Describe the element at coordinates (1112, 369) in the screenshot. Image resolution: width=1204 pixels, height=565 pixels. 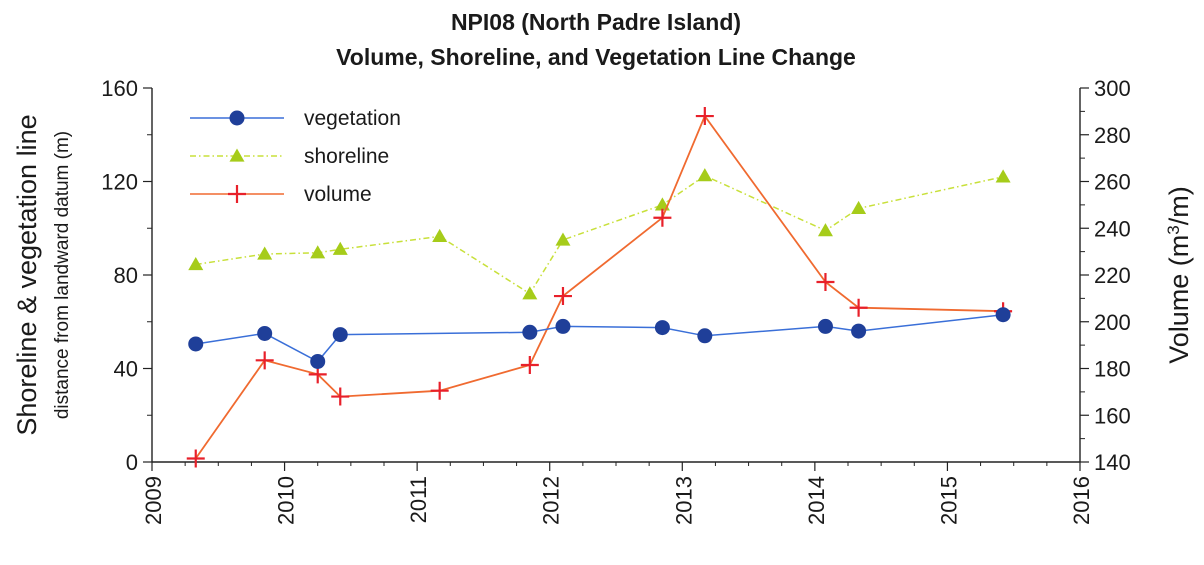
I see `y-right-tick-label: 180` at that location.